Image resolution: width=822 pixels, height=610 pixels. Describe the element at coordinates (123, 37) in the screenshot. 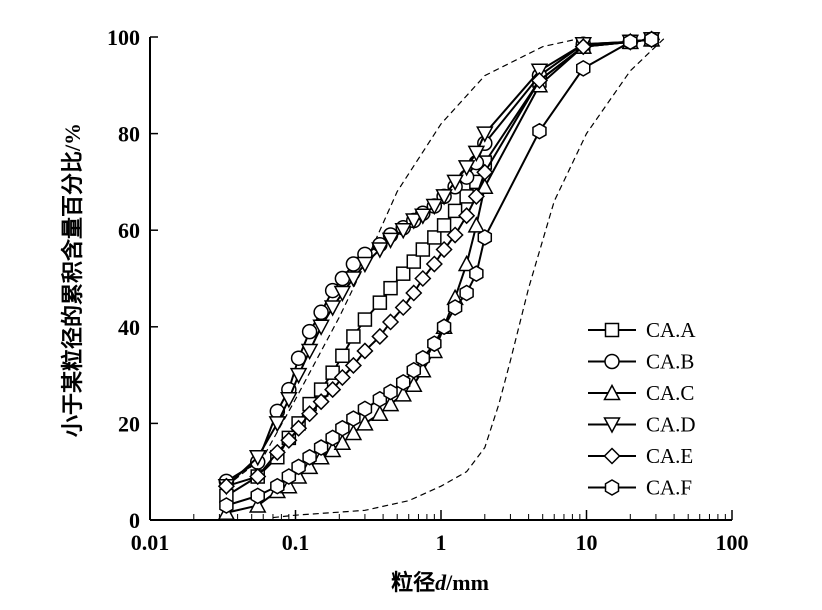

I see `y-tick-label: 100` at that location.